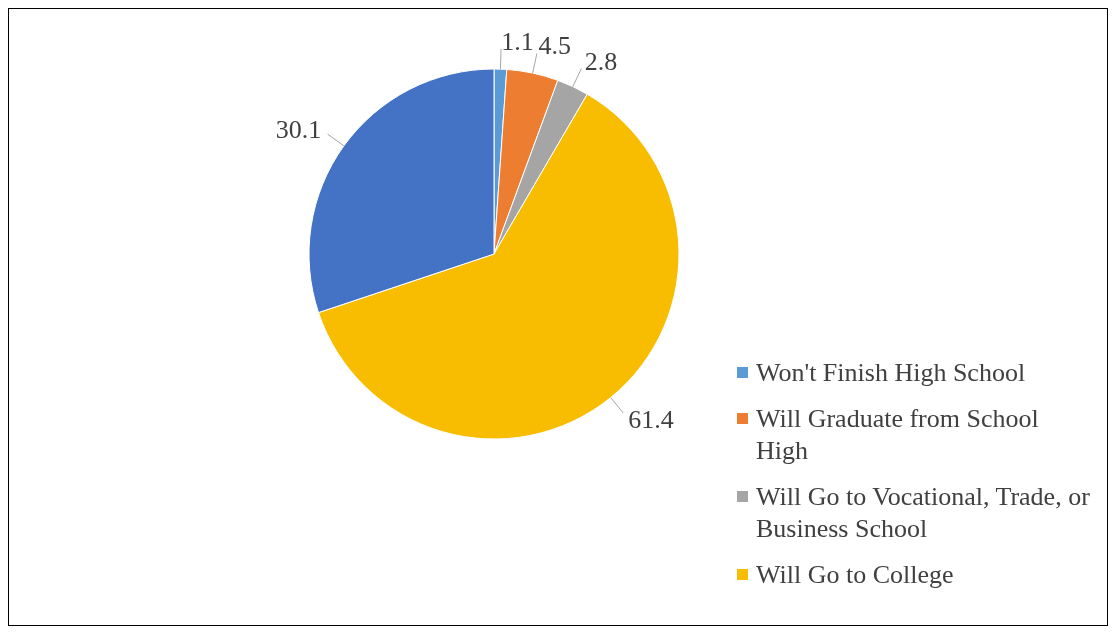  Describe the element at coordinates (651, 419) in the screenshot. I see `data-label: 61.4` at that location.